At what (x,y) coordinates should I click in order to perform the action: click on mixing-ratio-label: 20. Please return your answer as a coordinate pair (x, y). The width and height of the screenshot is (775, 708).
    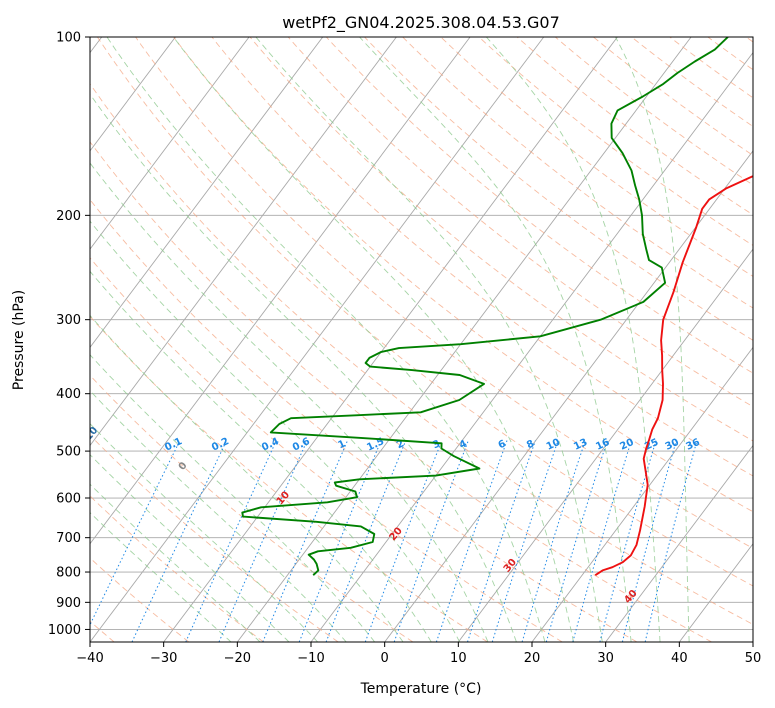
    Looking at the image, I should click on (626, 445).